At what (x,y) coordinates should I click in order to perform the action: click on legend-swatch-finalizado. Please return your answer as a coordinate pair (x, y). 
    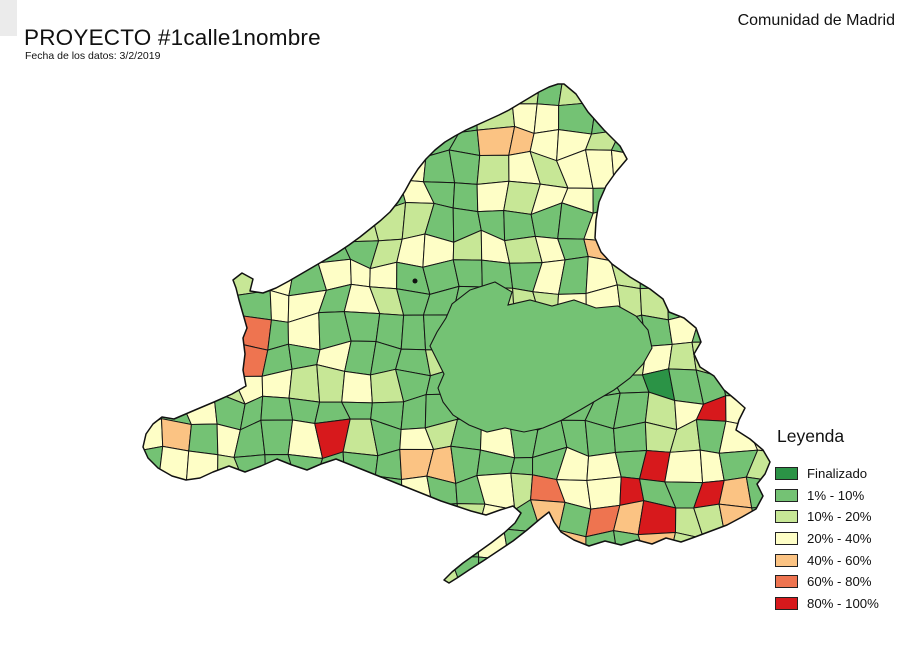
    Looking at the image, I should click on (786, 474).